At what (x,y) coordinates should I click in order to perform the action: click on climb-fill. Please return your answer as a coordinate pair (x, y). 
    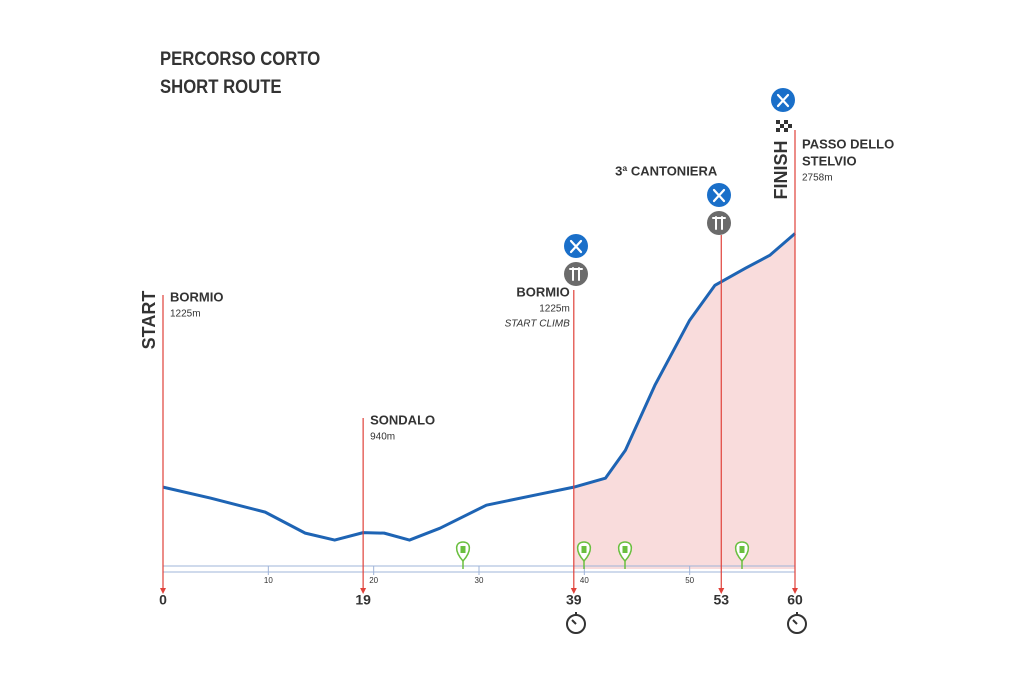
    Looking at the image, I should click on (684, 401).